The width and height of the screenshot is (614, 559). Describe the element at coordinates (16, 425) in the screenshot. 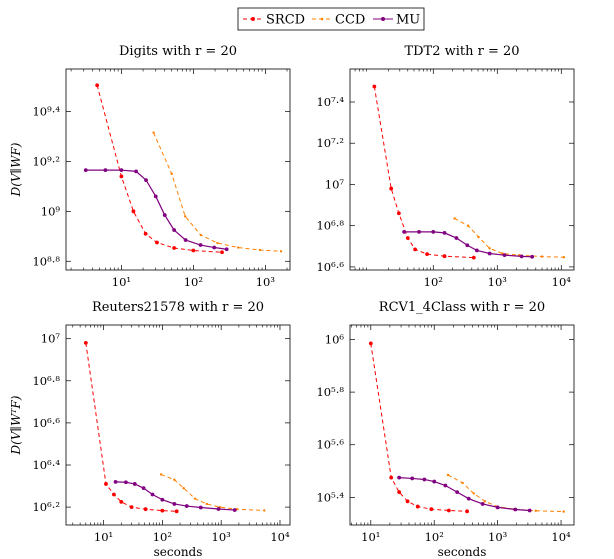

I see `y-axis-label: D(V∥WᵀF)` at that location.